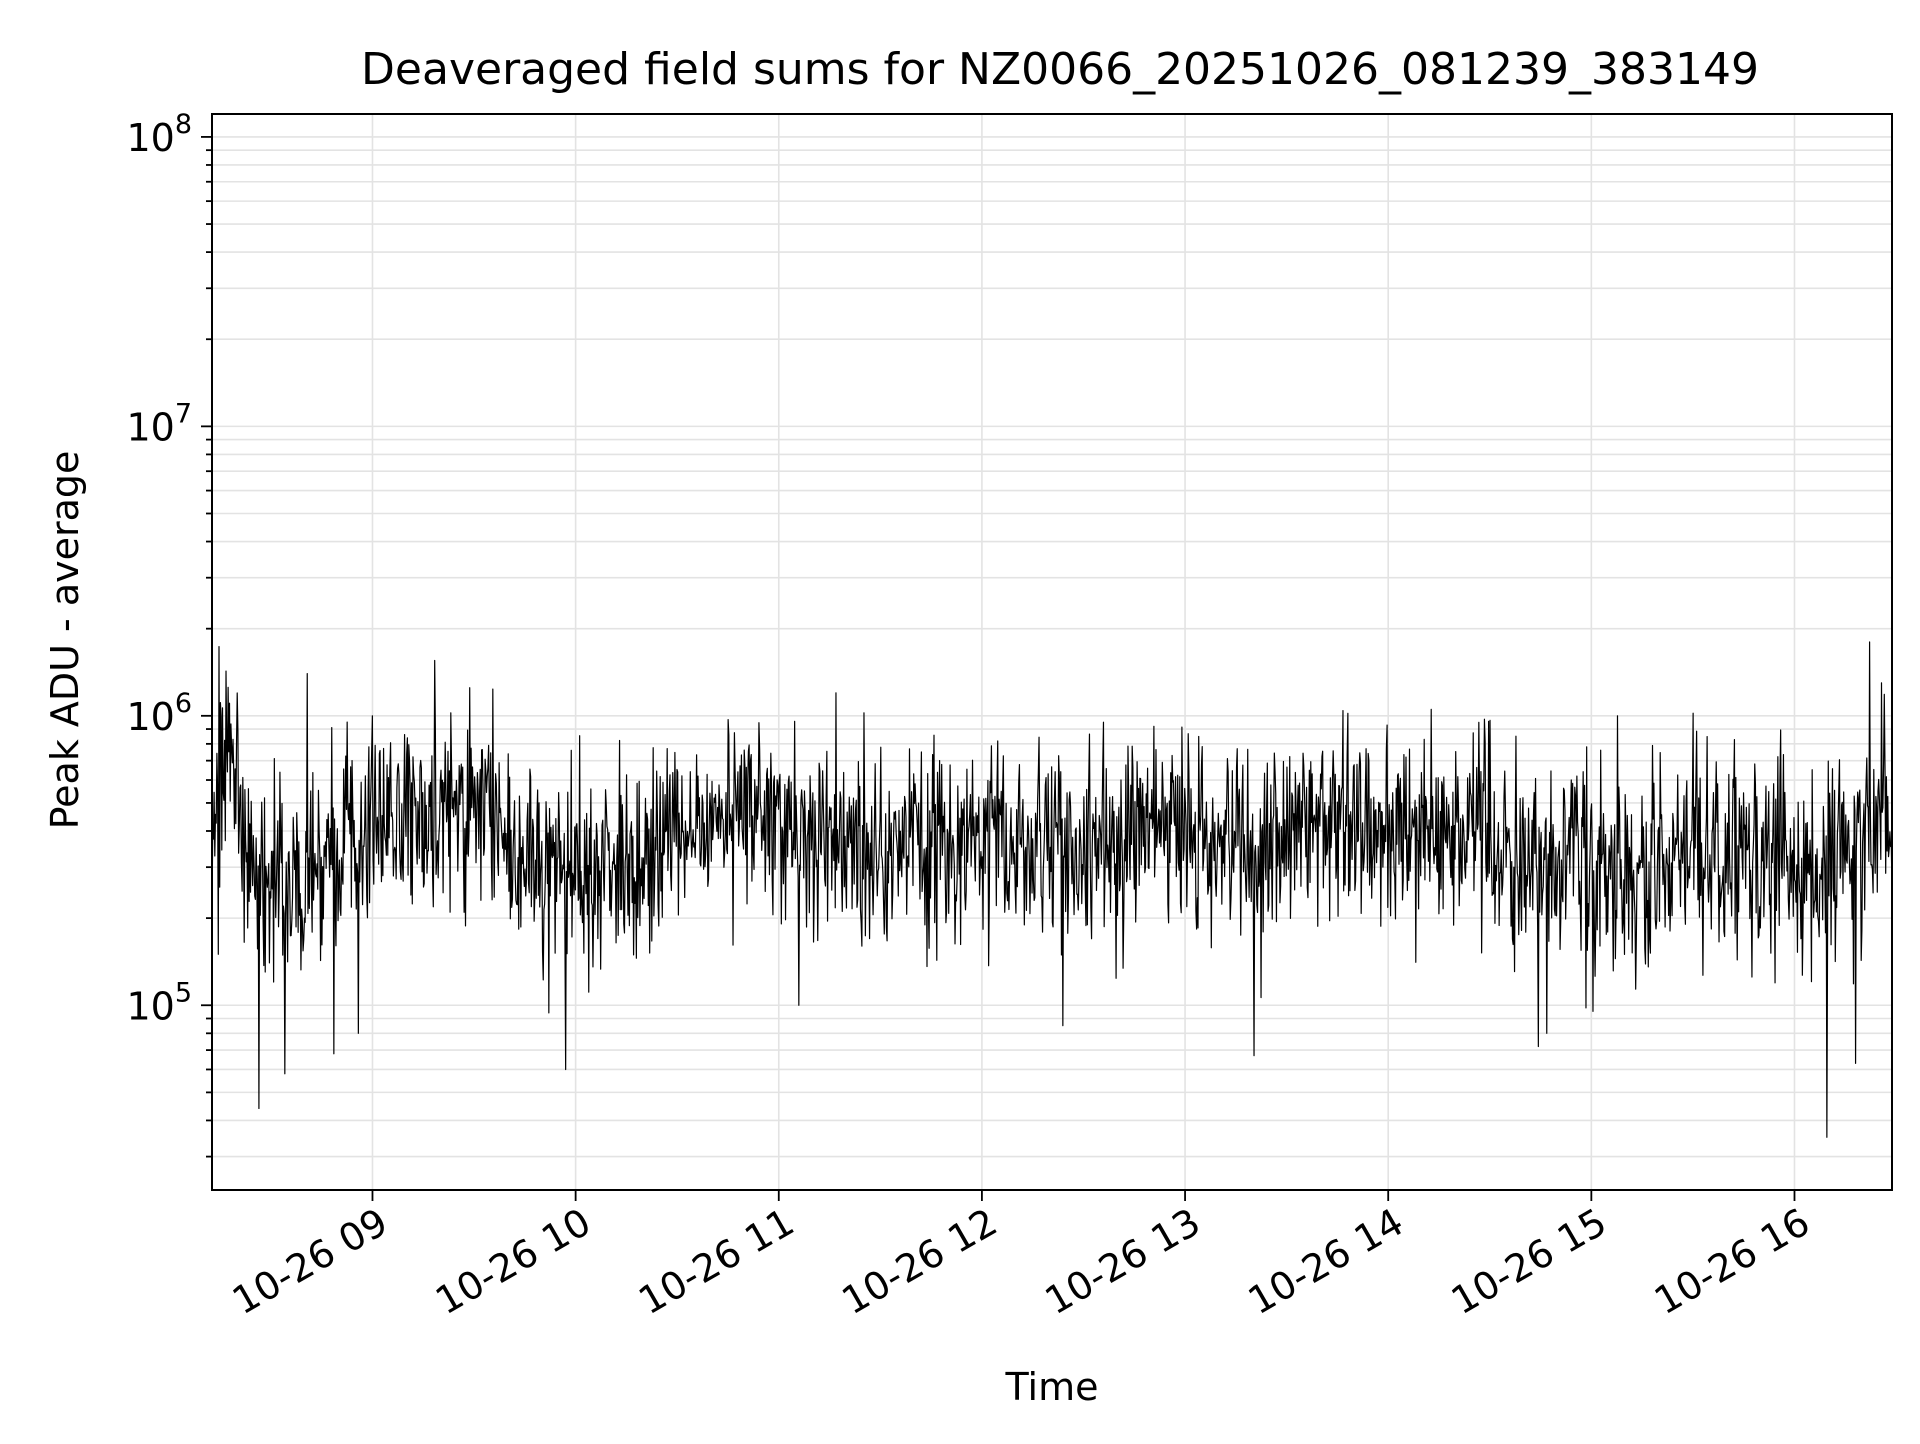 Image resolution: width=1920 pixels, height=1444 pixels. Describe the element at coordinates (65, 640) in the screenshot. I see `y-axis-label: Peak ADU - average` at that location.